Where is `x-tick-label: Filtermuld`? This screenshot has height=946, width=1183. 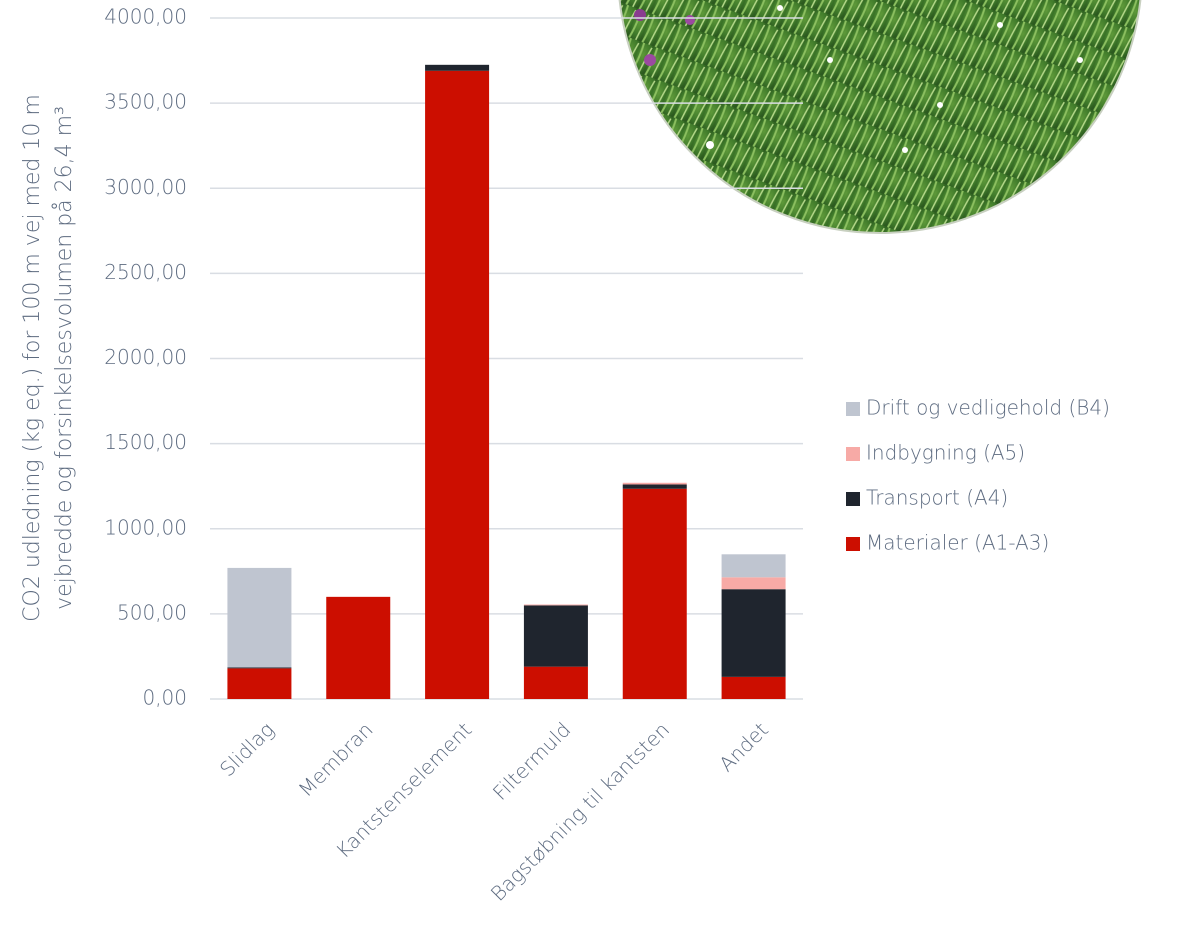 x-tick-label: Filtermuld is located at coordinates (531, 760).